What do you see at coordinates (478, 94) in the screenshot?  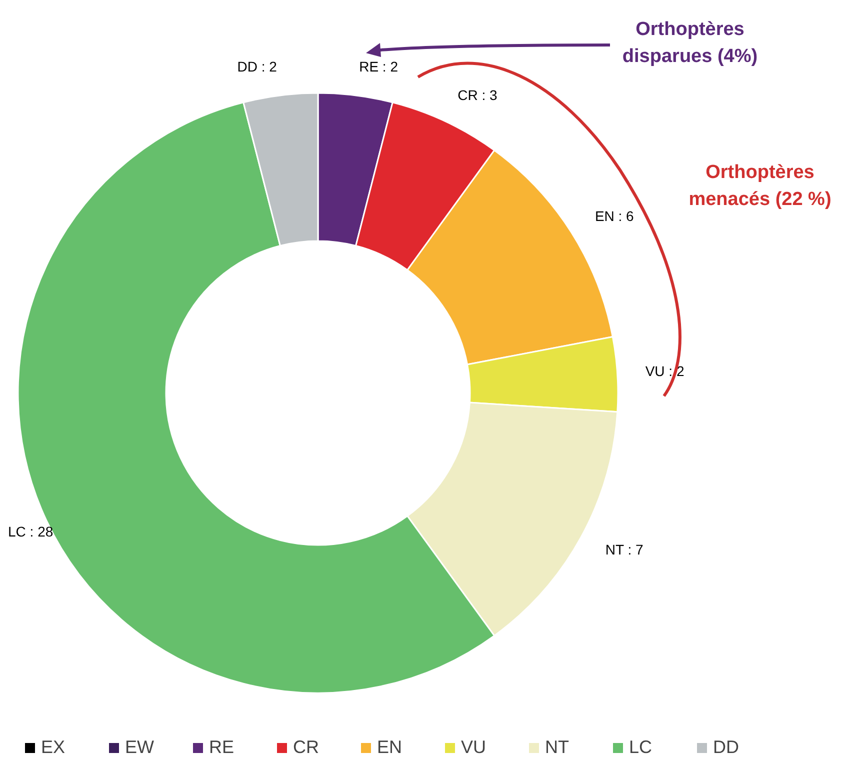 I see `data-label: CR : 3` at bounding box center [478, 94].